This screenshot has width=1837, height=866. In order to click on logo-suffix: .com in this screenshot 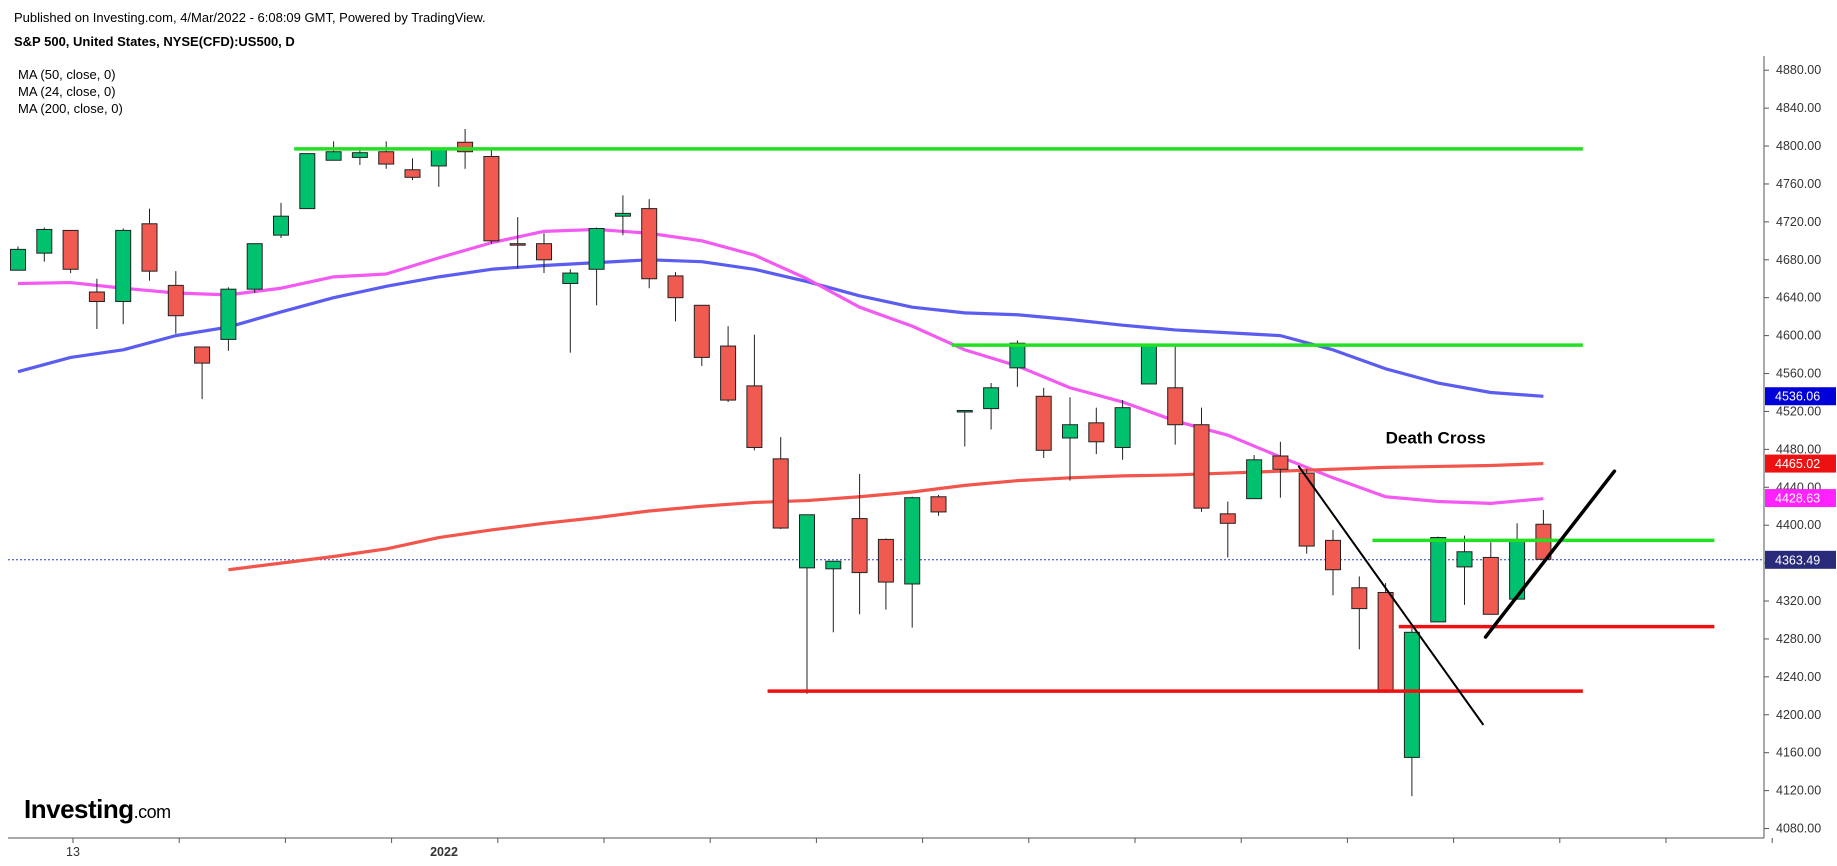, I will do `click(152, 812)`.